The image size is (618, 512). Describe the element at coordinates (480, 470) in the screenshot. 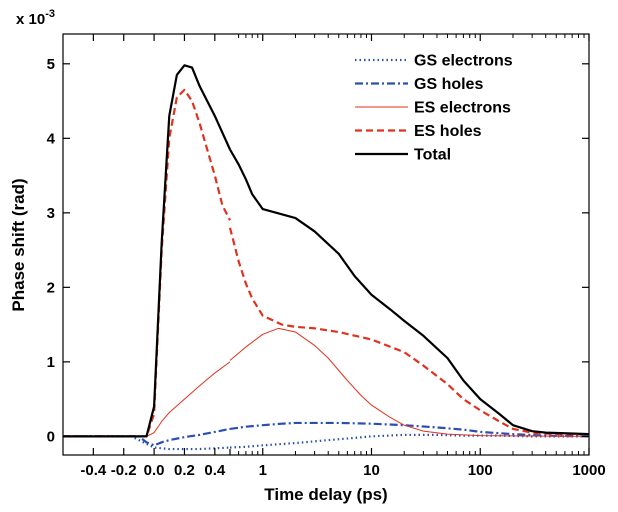

I see `x-tick-label: 100` at that location.